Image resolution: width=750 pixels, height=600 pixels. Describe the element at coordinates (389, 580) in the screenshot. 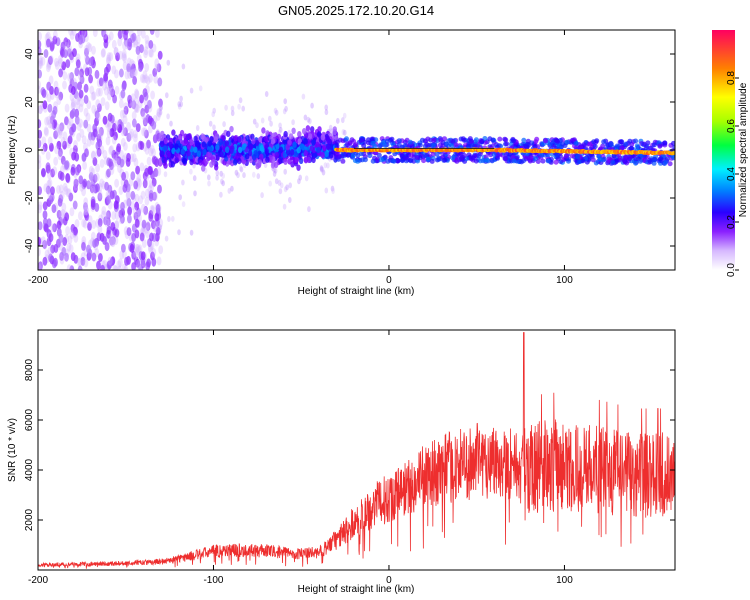

I see `snr-x-tick-label: 0` at that location.